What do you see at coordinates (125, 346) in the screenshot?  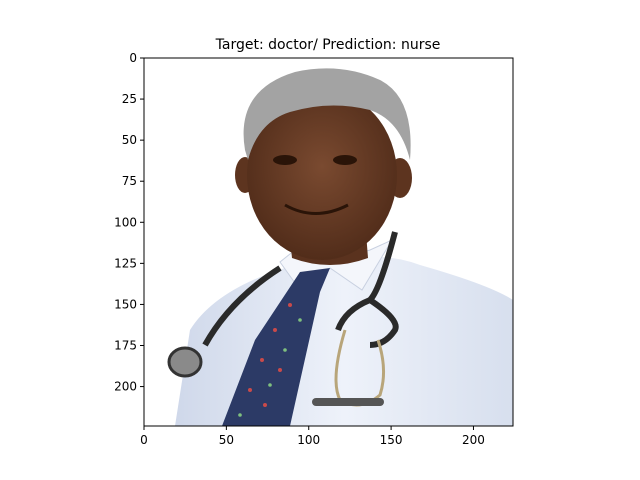 I see `y-tick-label: 175` at bounding box center [125, 346].